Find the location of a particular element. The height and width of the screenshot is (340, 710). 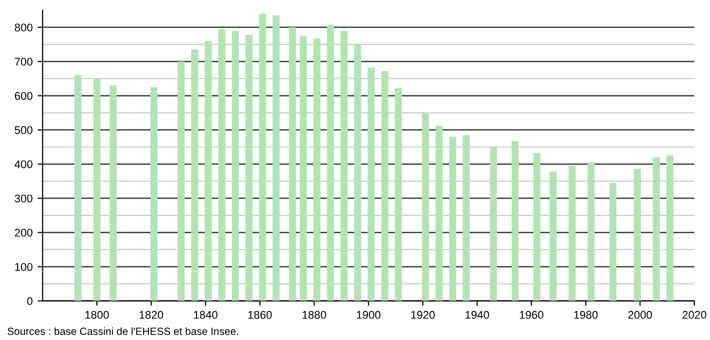

x-tick-label: 1800 is located at coordinates (97, 314).